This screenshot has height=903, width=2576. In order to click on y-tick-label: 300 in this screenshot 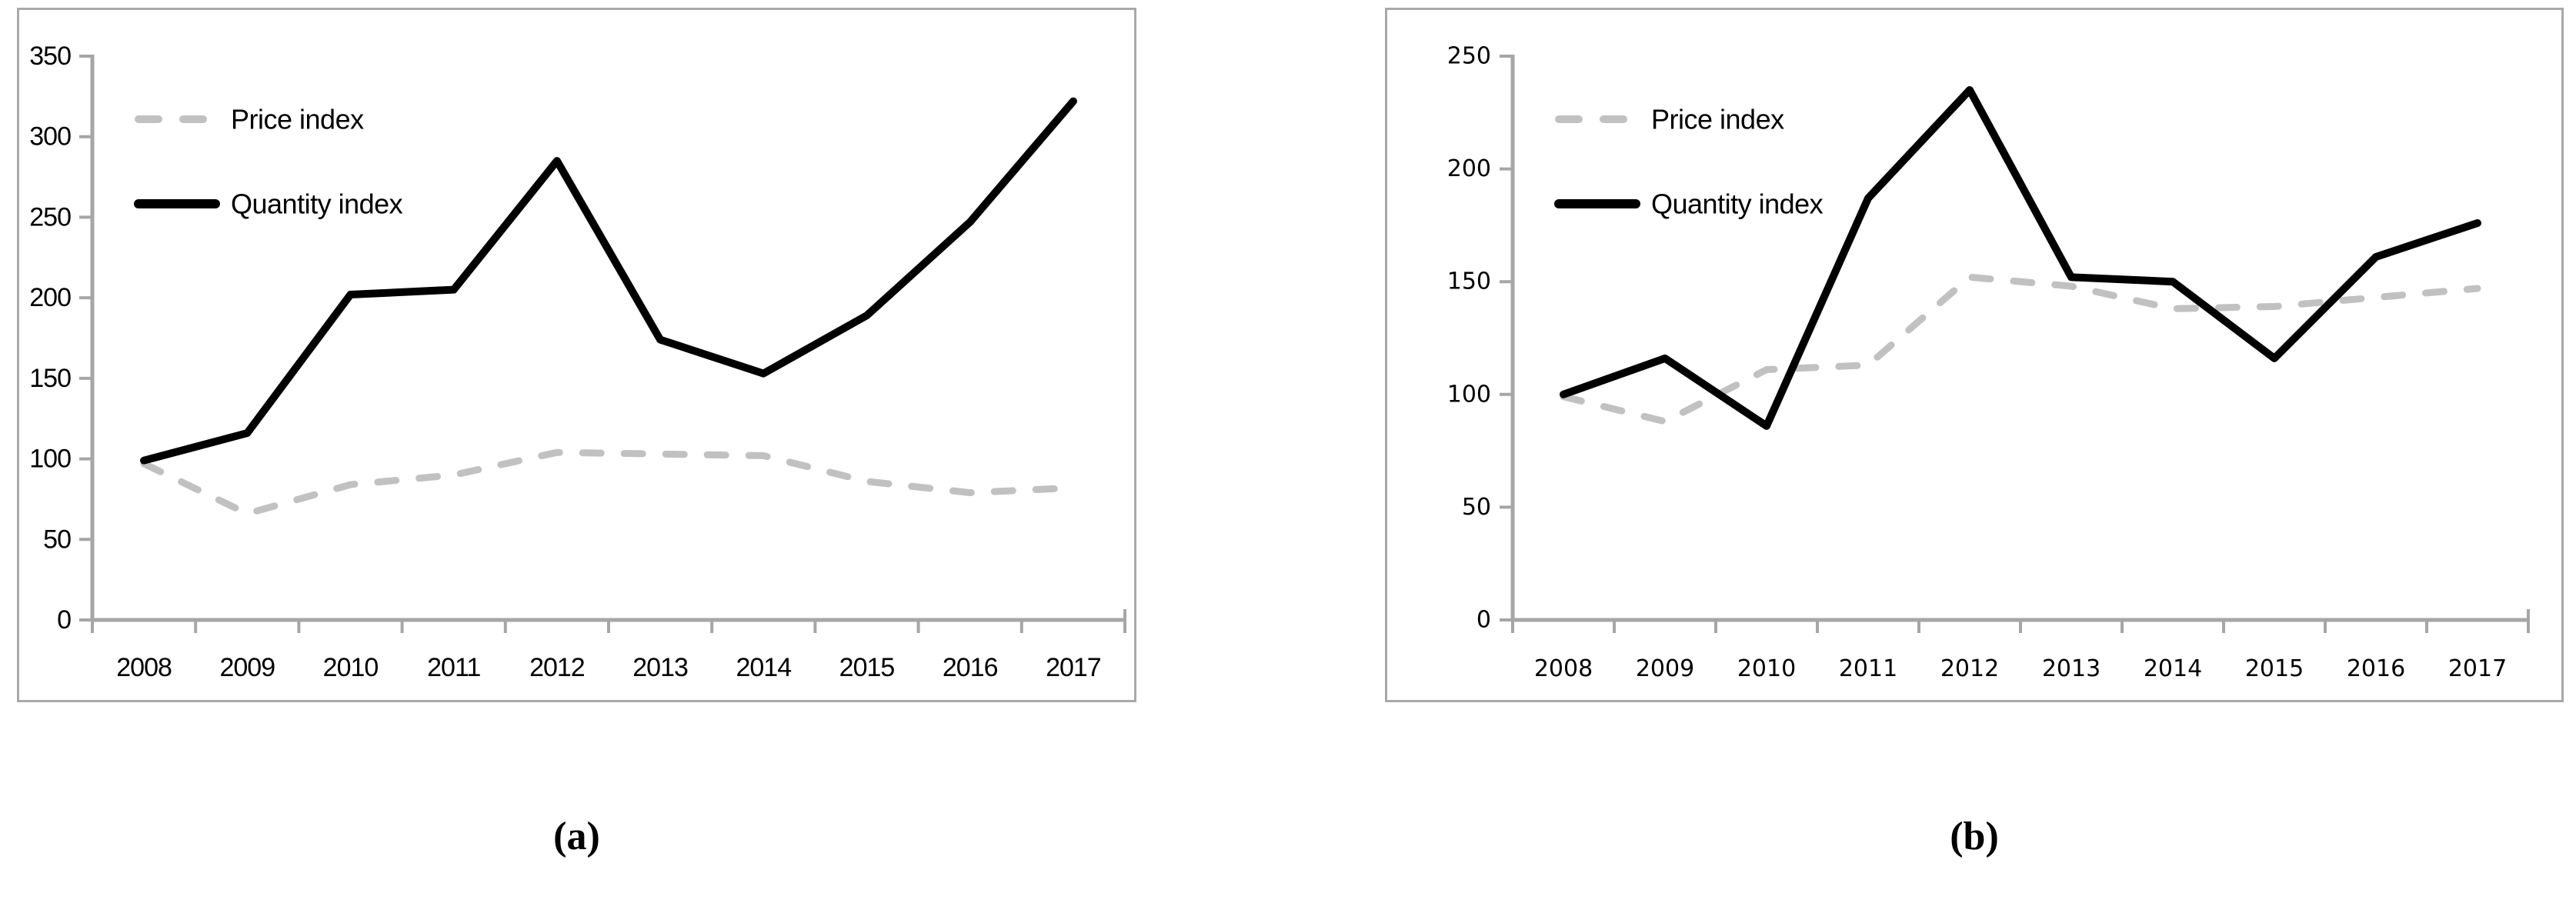, I will do `click(50, 137)`.